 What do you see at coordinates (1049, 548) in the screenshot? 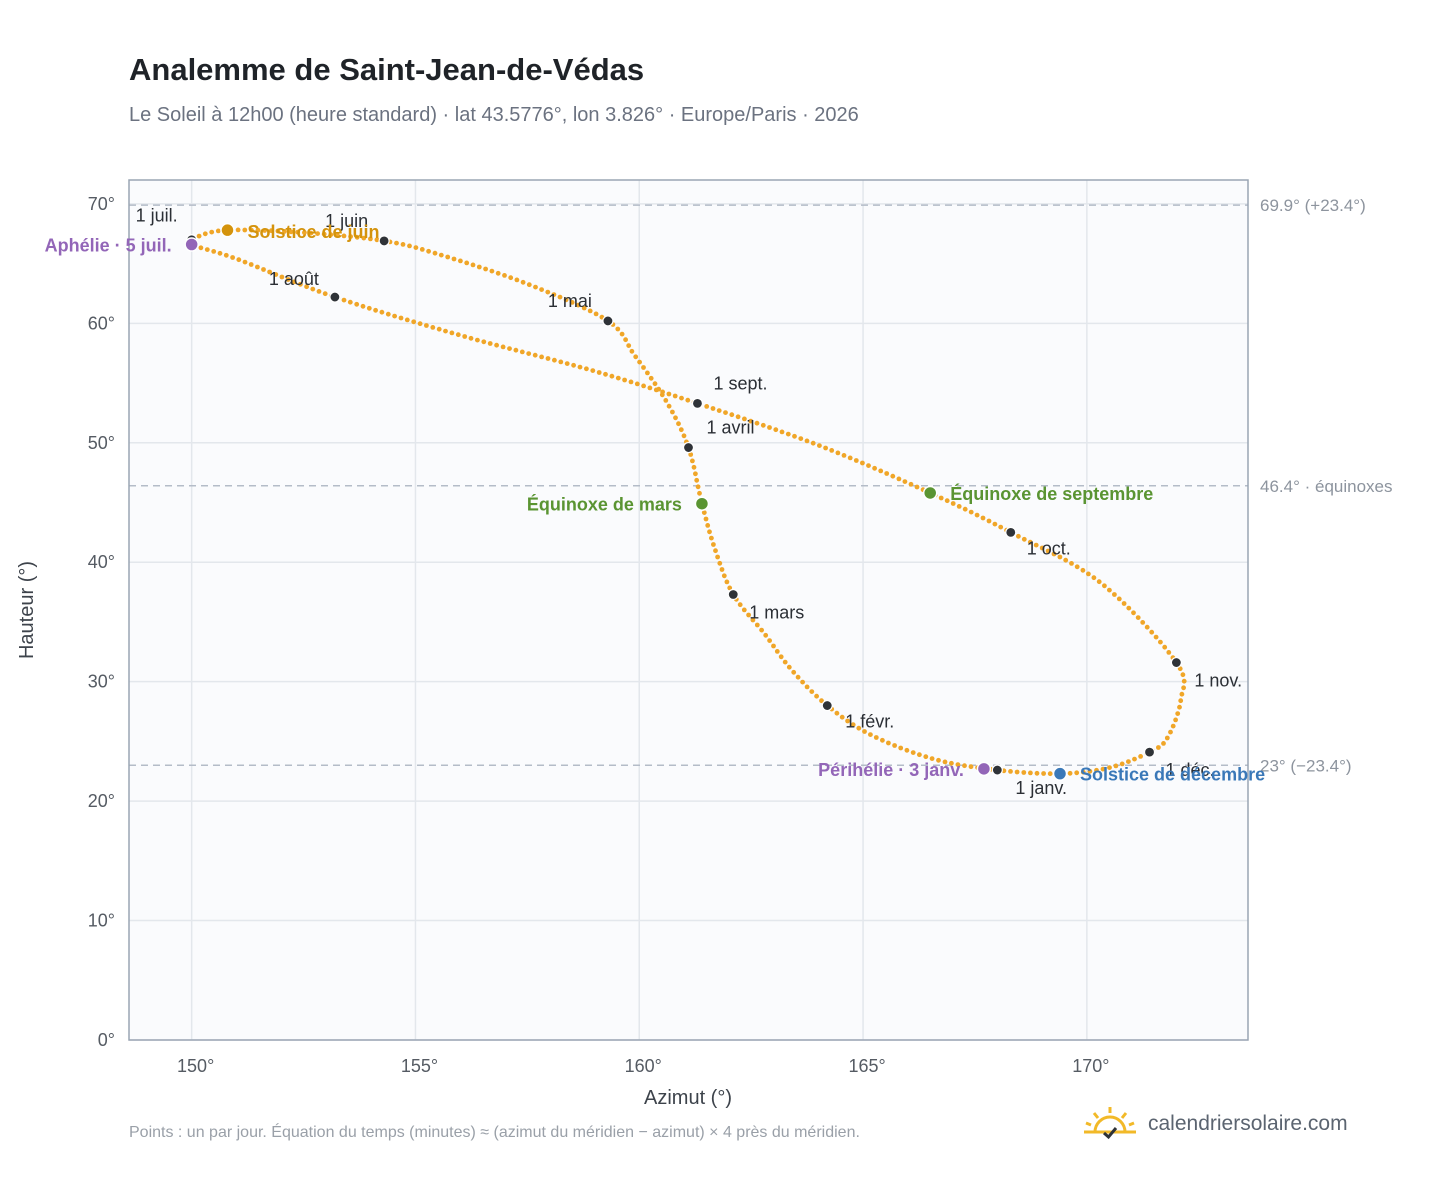
I see `month-label: 1 oct.` at bounding box center [1049, 548].